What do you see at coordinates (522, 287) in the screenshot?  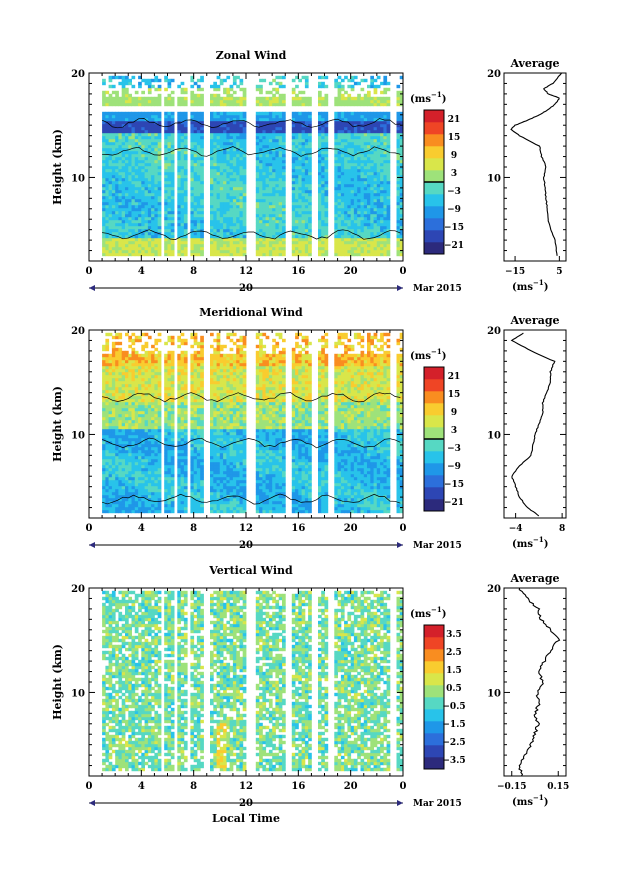 I see `profile-unit-base: (ms` at bounding box center [522, 287].